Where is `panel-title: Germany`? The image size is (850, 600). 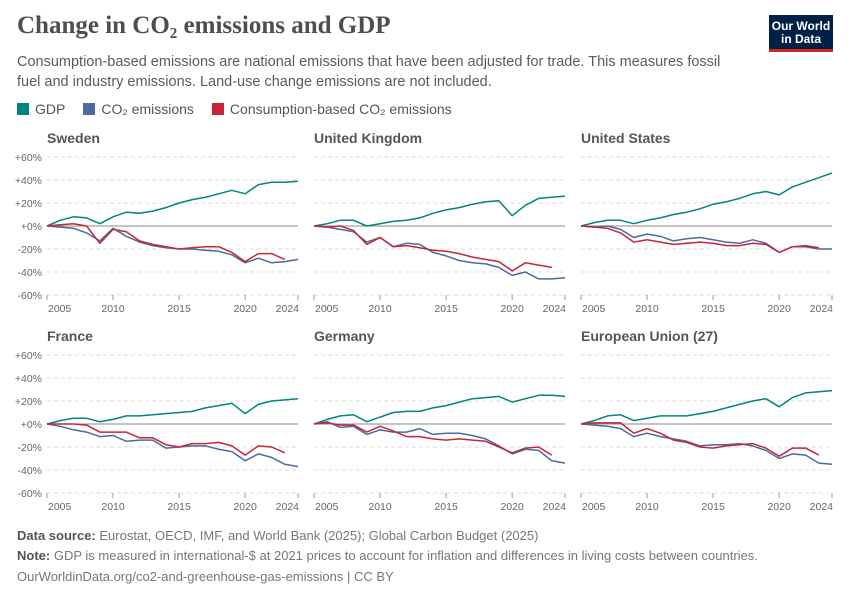 panel-title: Germany is located at coordinates (344, 336).